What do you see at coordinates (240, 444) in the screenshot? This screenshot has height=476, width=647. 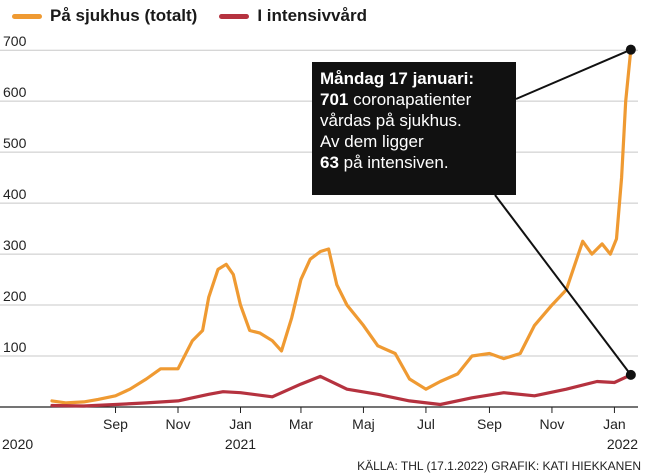 I see `x-year-label: 2021` at bounding box center [240, 444].